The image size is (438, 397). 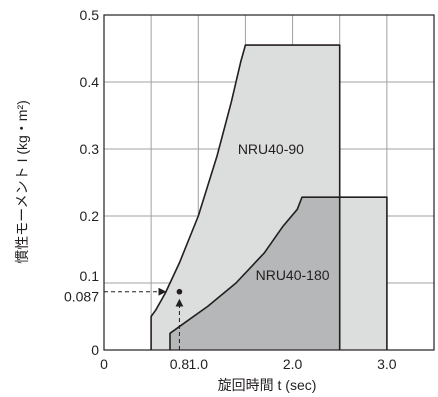 What do you see at coordinates (81, 297) in the screenshot?
I see `y-tick-label: 0.087` at bounding box center [81, 297].